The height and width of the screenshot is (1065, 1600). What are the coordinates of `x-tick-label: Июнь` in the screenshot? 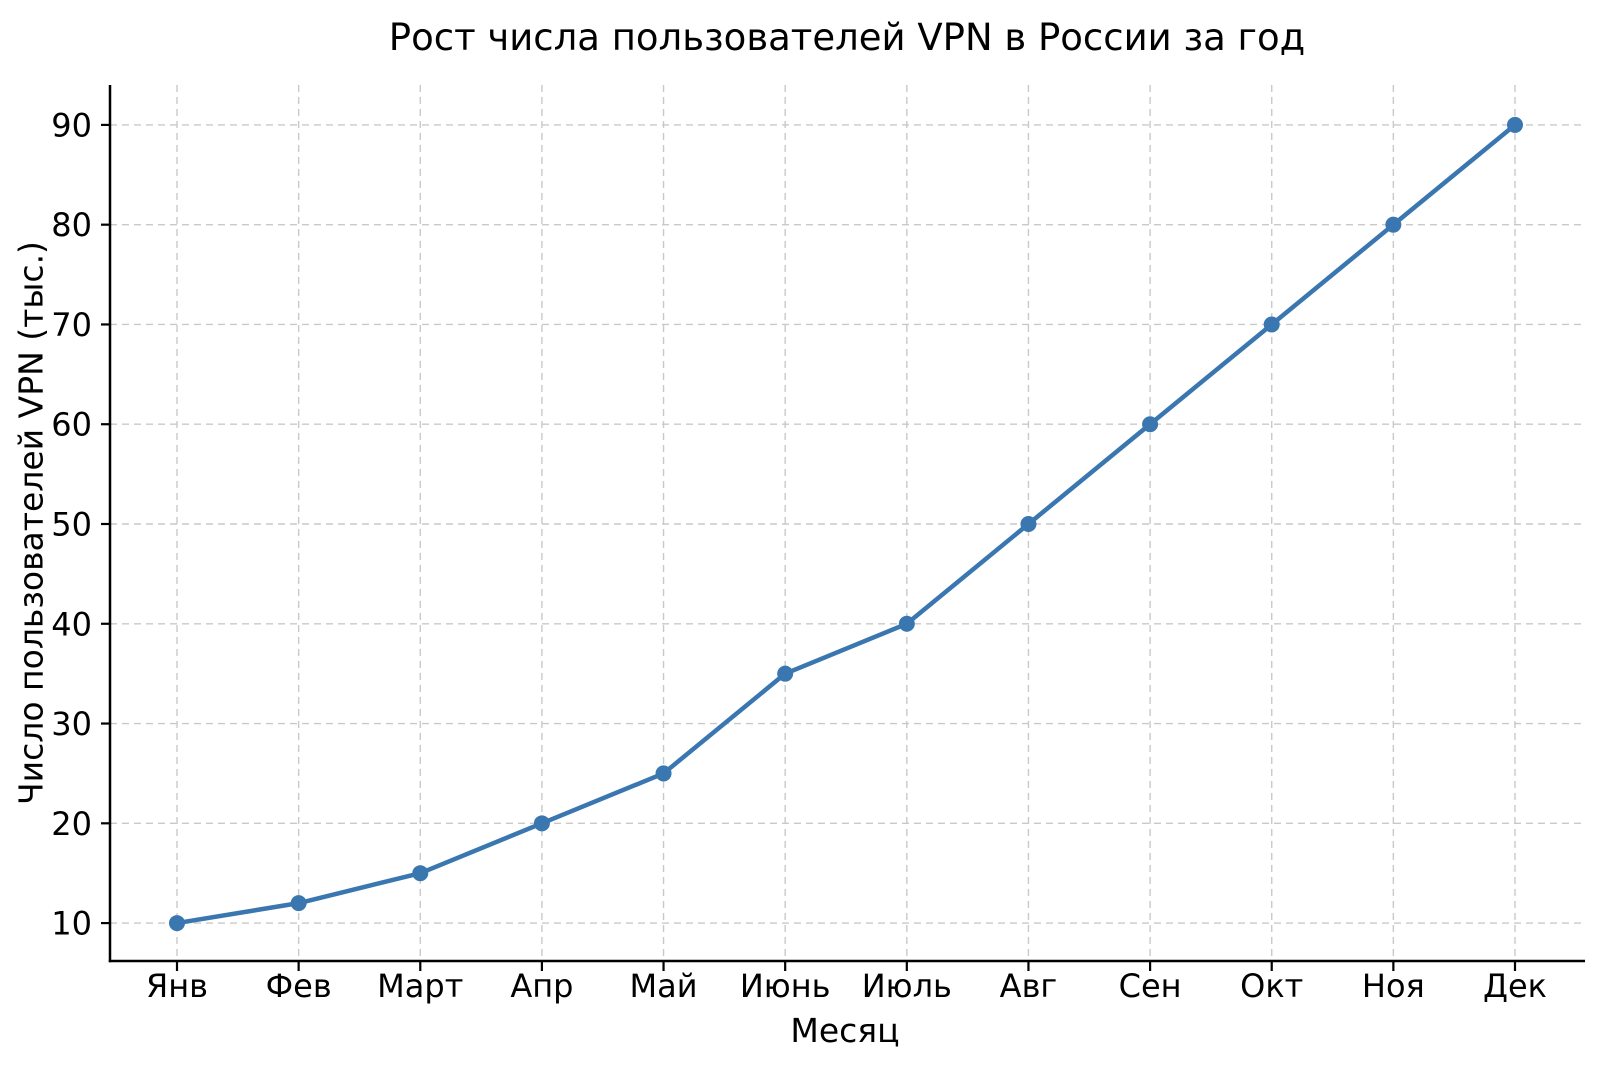 It's located at (785, 986).